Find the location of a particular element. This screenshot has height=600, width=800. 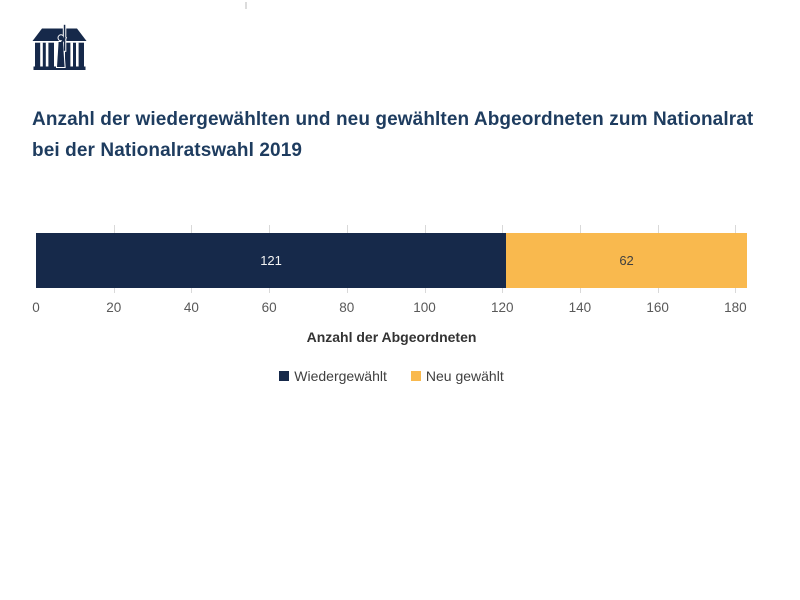

x-axis-title: Anzahl der Abgeordneten is located at coordinates (391, 337).